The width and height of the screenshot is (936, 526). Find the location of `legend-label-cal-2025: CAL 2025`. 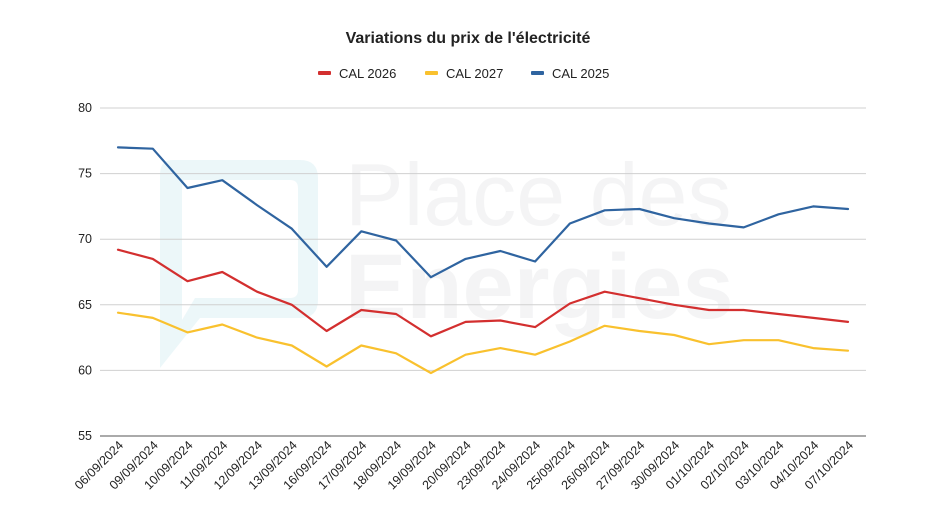

legend-label-cal-2025: CAL 2025 is located at coordinates (580, 73).